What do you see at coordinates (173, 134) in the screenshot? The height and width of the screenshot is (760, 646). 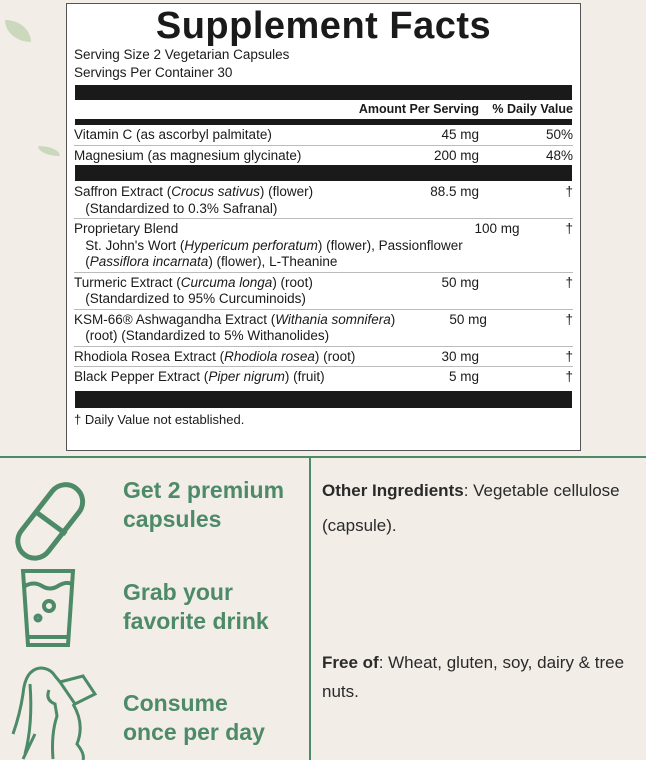 I see `name-part: Vitamin C (as ascorbyl palmitate)` at bounding box center [173, 134].